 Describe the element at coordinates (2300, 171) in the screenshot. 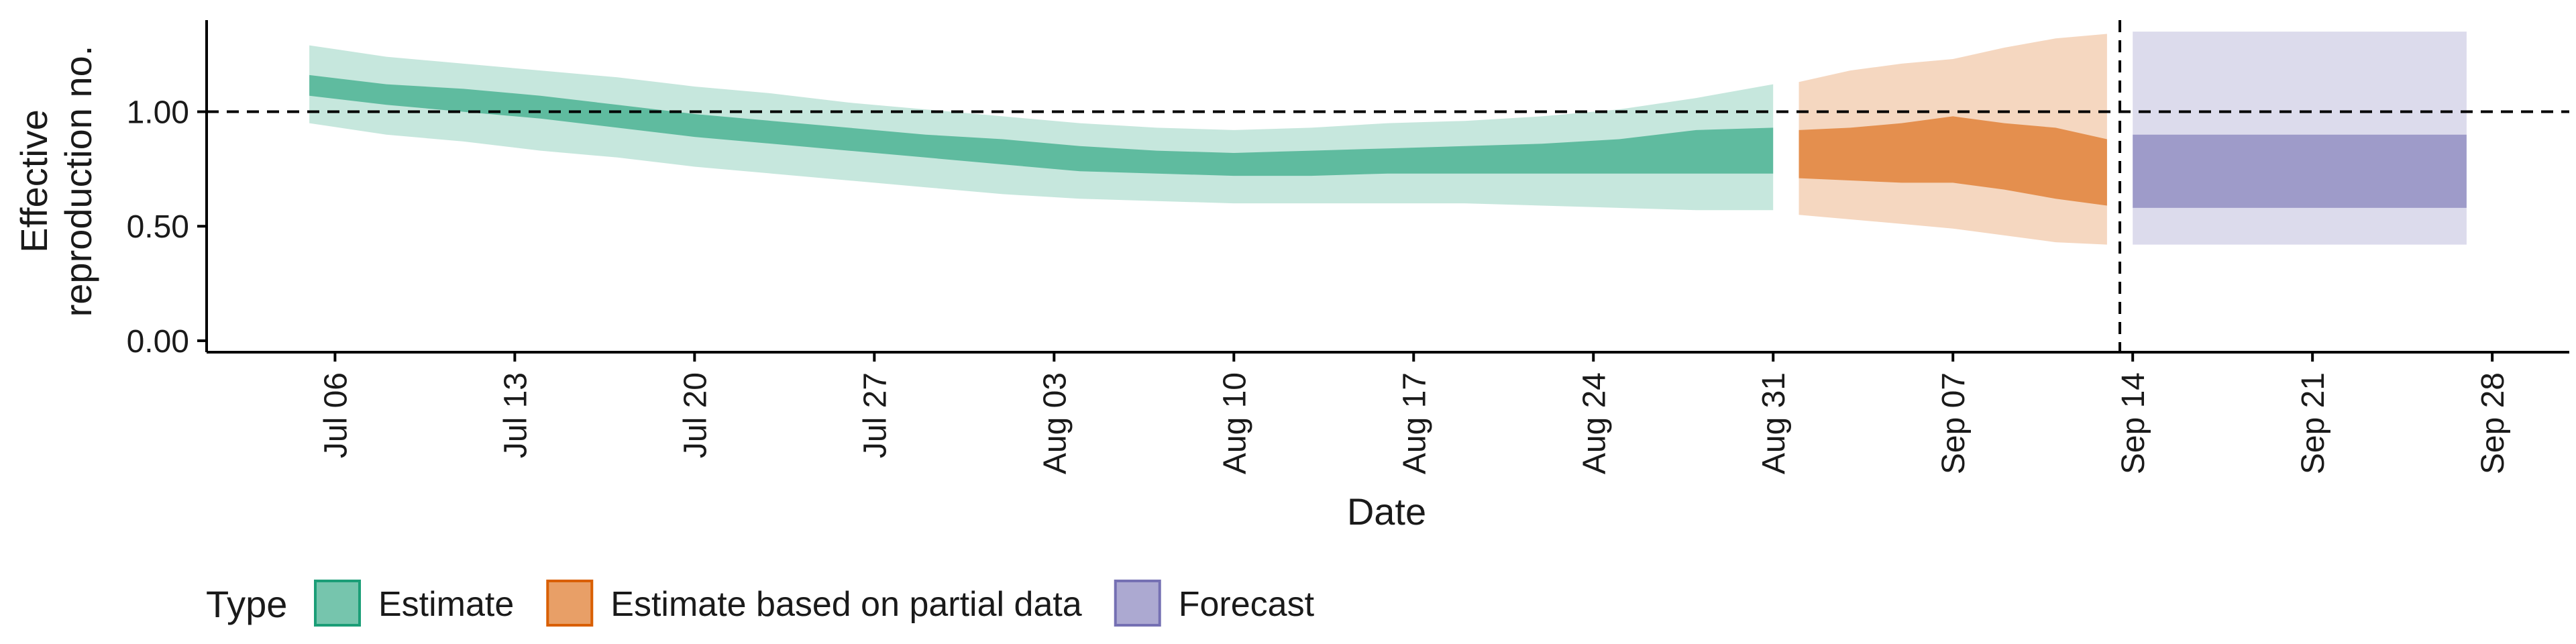

I see `forecast-inner-band` at that location.